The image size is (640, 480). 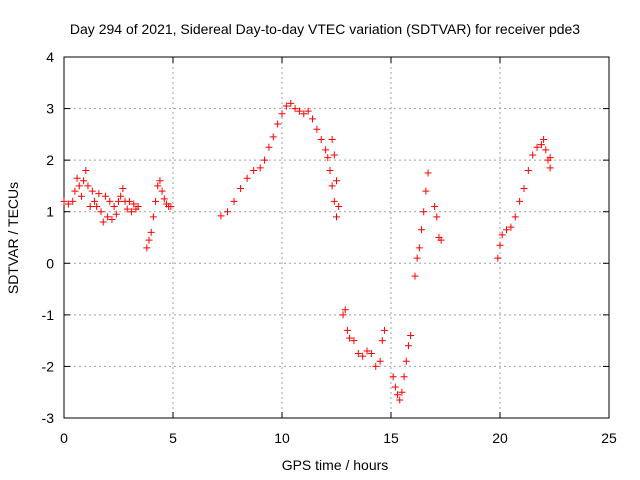 What do you see at coordinates (500, 438) in the screenshot?
I see `x-tick-label: 20` at bounding box center [500, 438].